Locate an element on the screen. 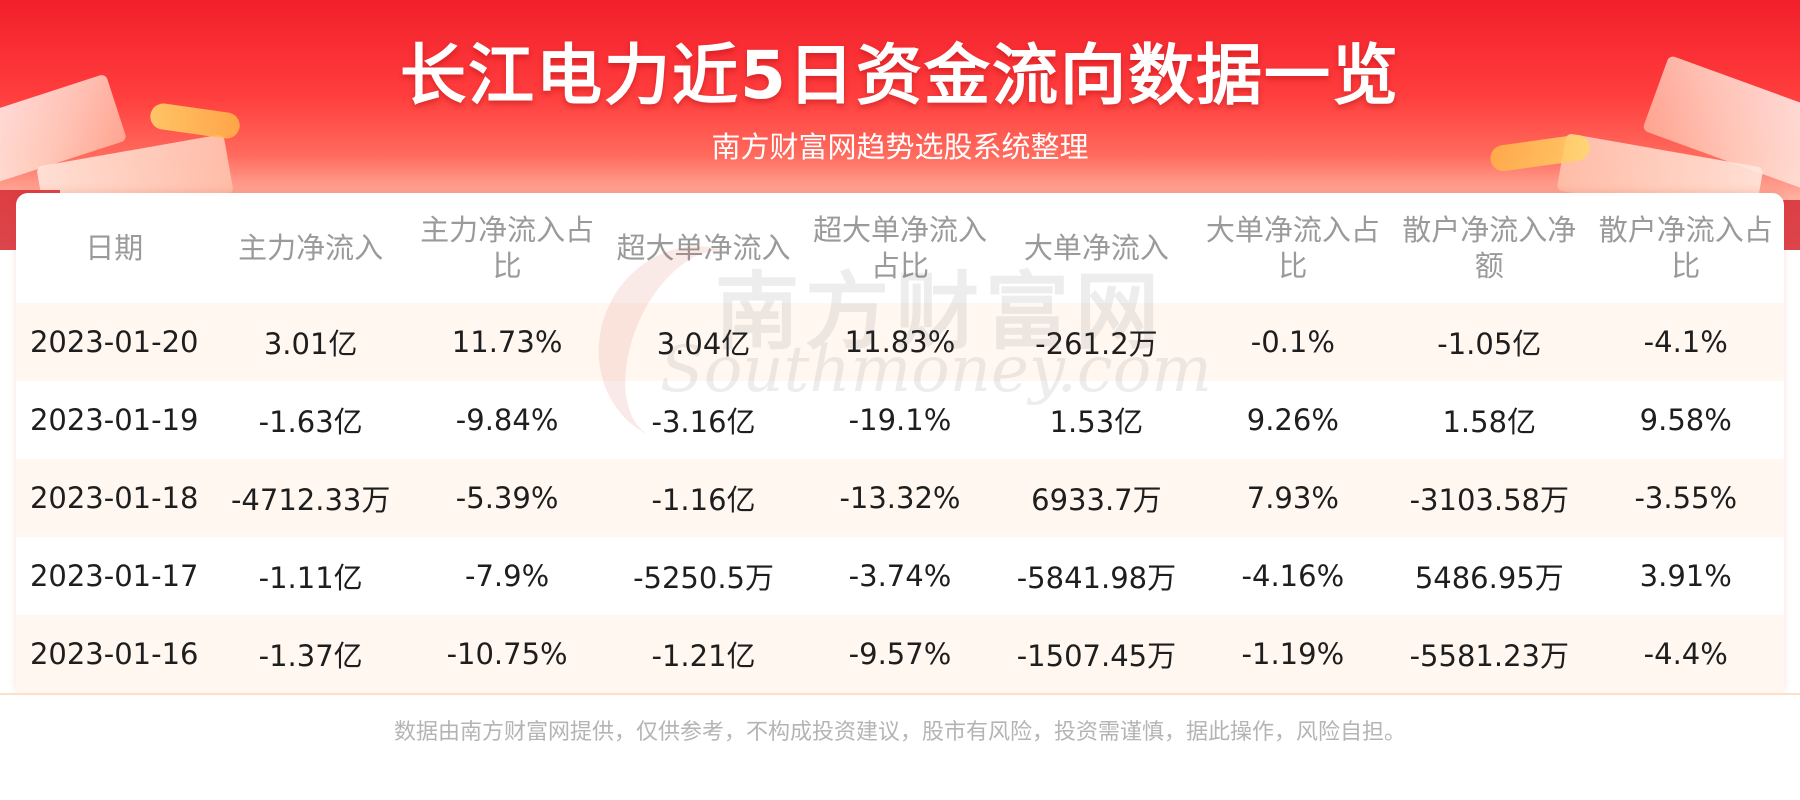  column-header: 大单净流入占比 is located at coordinates (1292, 248).